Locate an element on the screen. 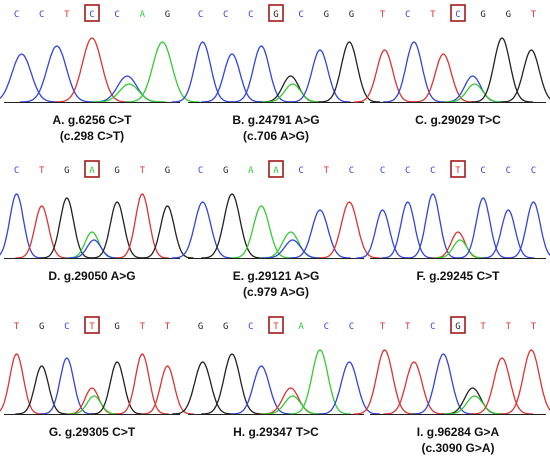 This screenshot has width=550, height=473. caption-title: E. g.29121 A>G is located at coordinates (276, 276).